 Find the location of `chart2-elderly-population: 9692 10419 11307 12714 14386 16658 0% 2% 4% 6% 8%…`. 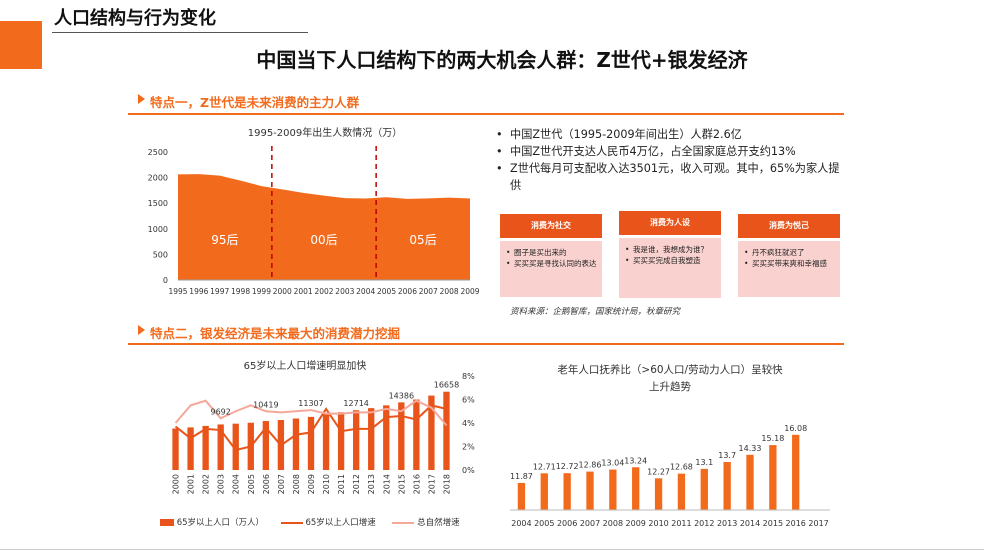

chart2-elderly-population: 9692 10419 11307 12714 14386 16658 0% 2% 4% 6% 8%… is located at coordinates (324, 433).